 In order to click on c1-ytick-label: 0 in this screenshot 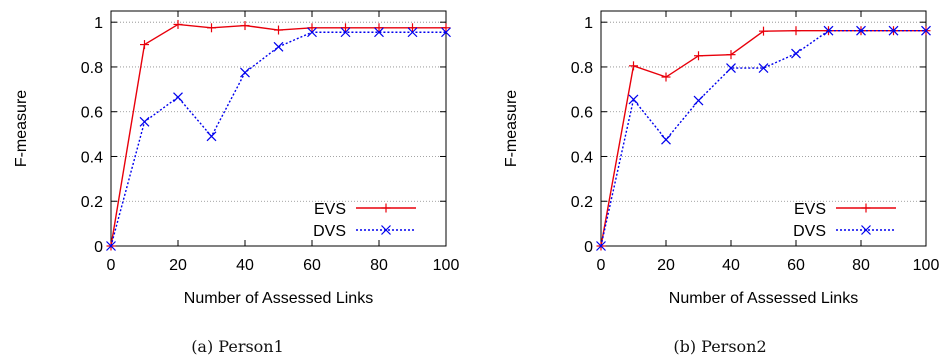, I will do `click(588, 247)`.